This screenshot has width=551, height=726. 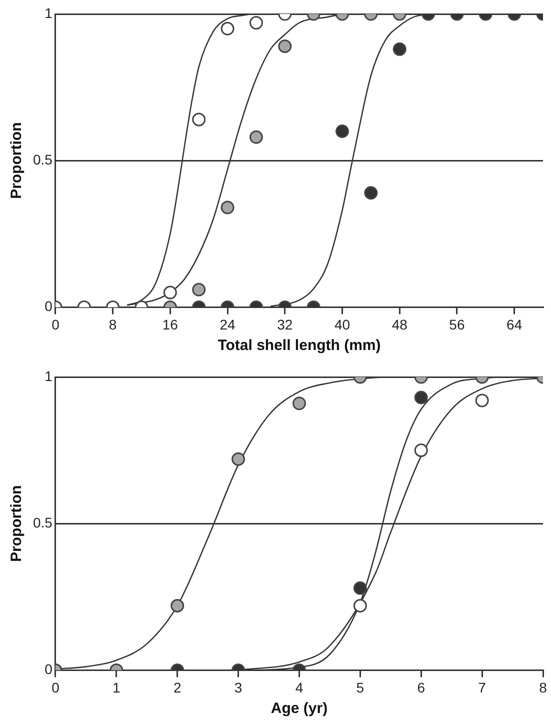 What do you see at coordinates (299, 345) in the screenshot?
I see `x-axis-title: Total shell length (mm)` at bounding box center [299, 345].